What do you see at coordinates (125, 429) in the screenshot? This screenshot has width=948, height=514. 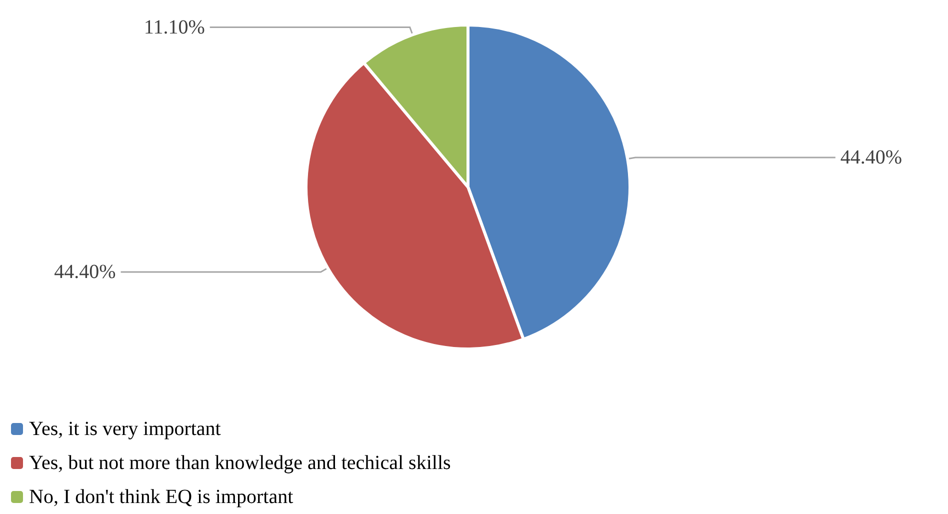 I see `legend-label: Yes, it is very important` at bounding box center [125, 429].